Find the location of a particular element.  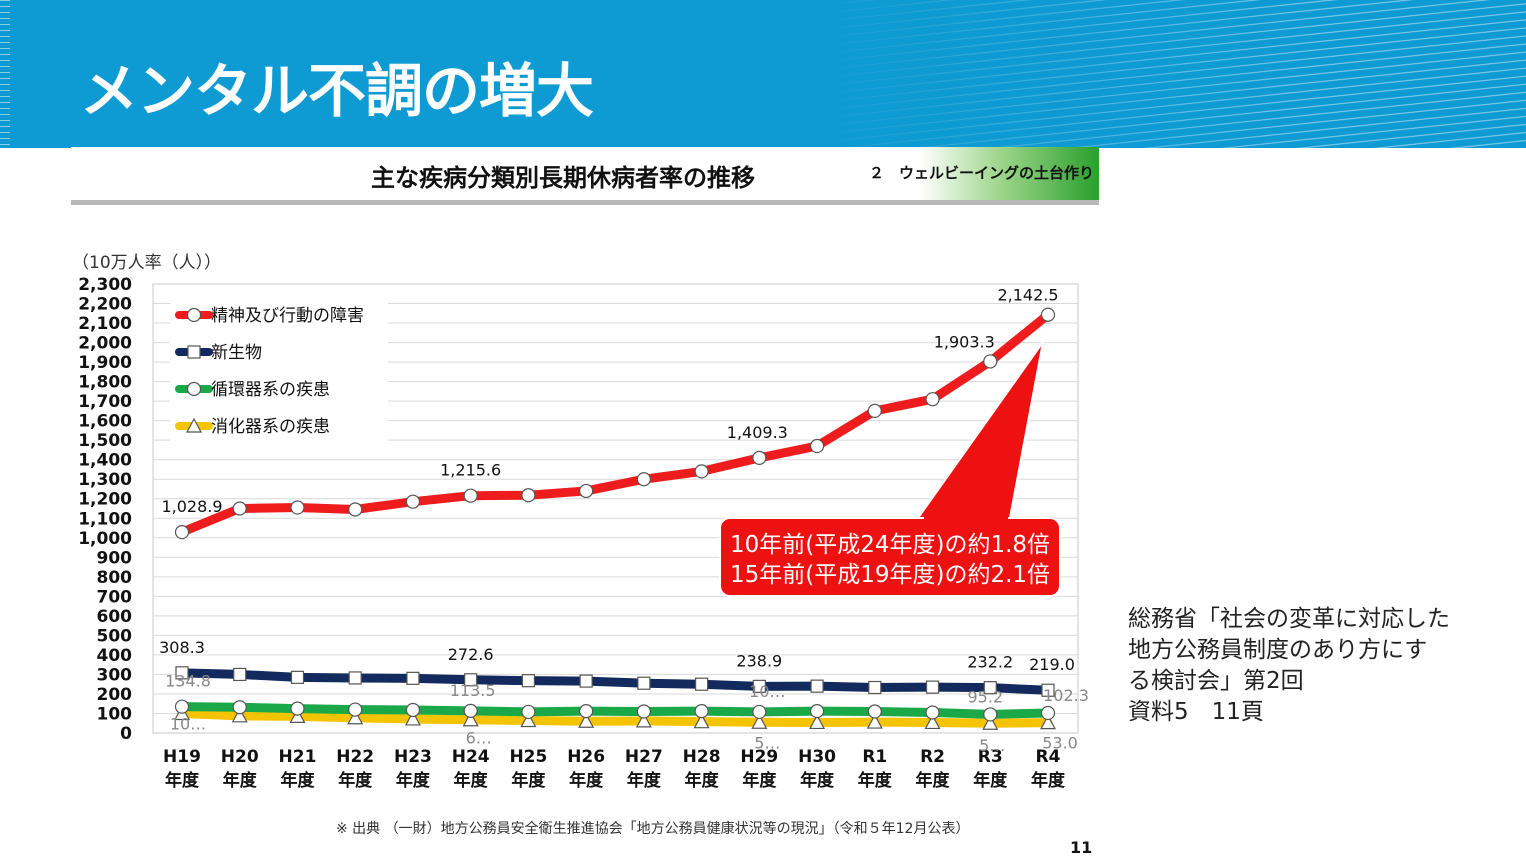

x-tick-label: R3 is located at coordinates (990, 757).